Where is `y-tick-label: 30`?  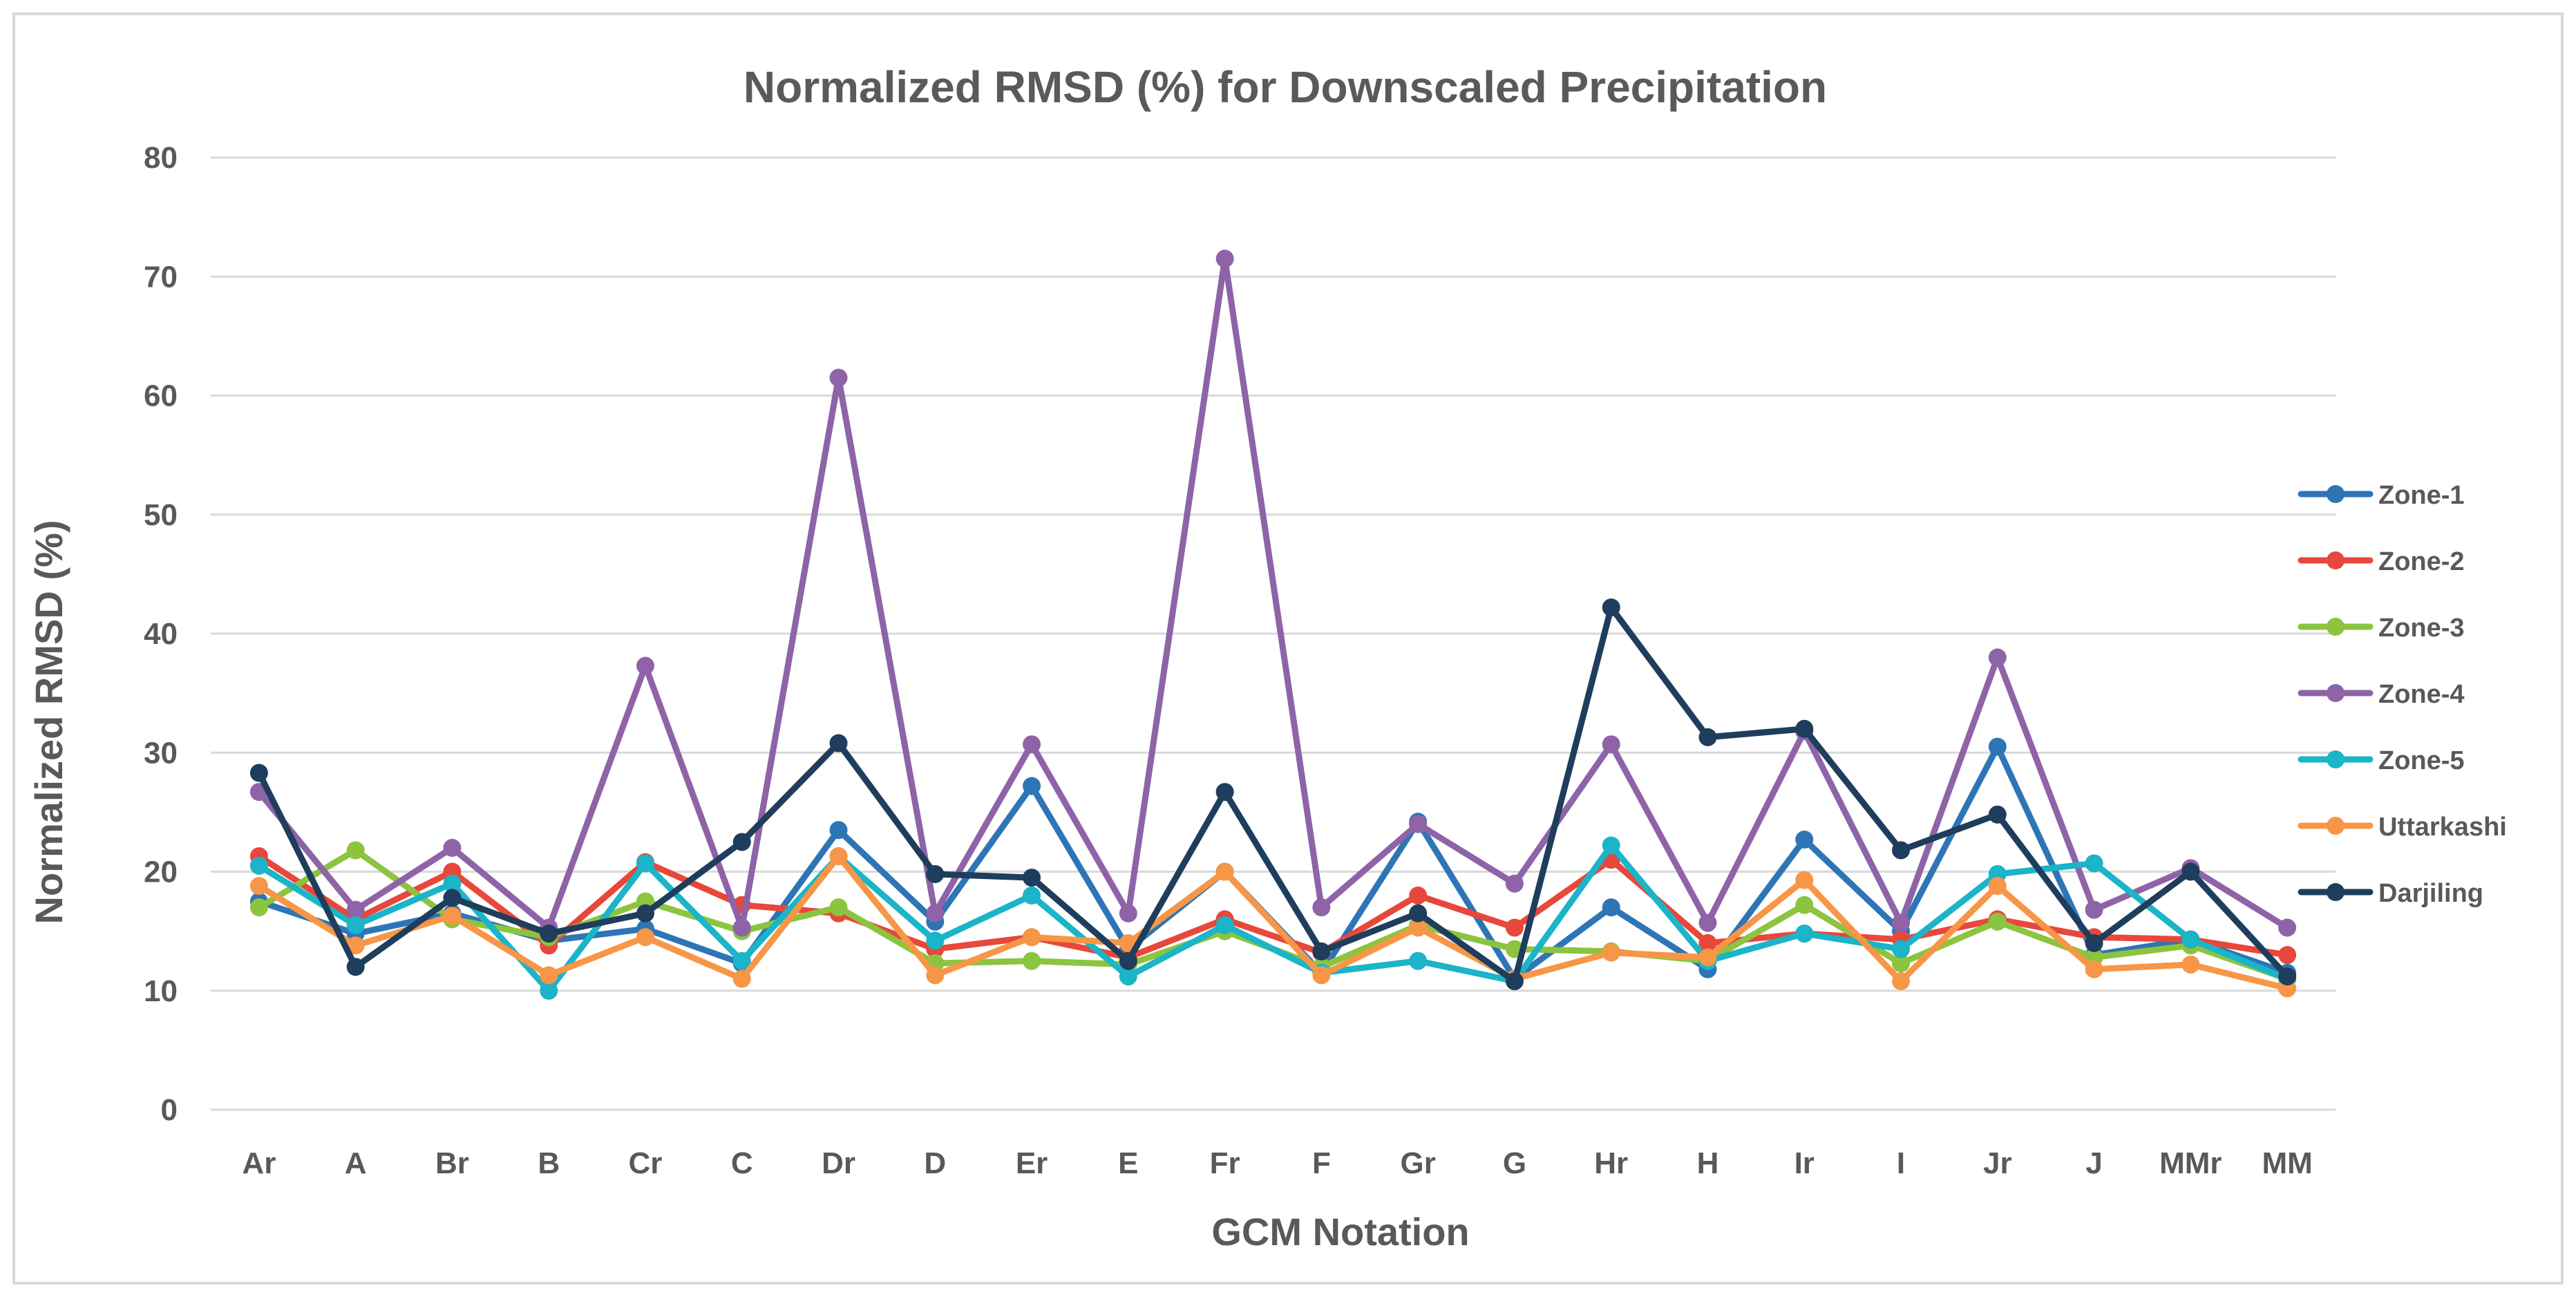 y-tick-label: 30 is located at coordinates (161, 753).